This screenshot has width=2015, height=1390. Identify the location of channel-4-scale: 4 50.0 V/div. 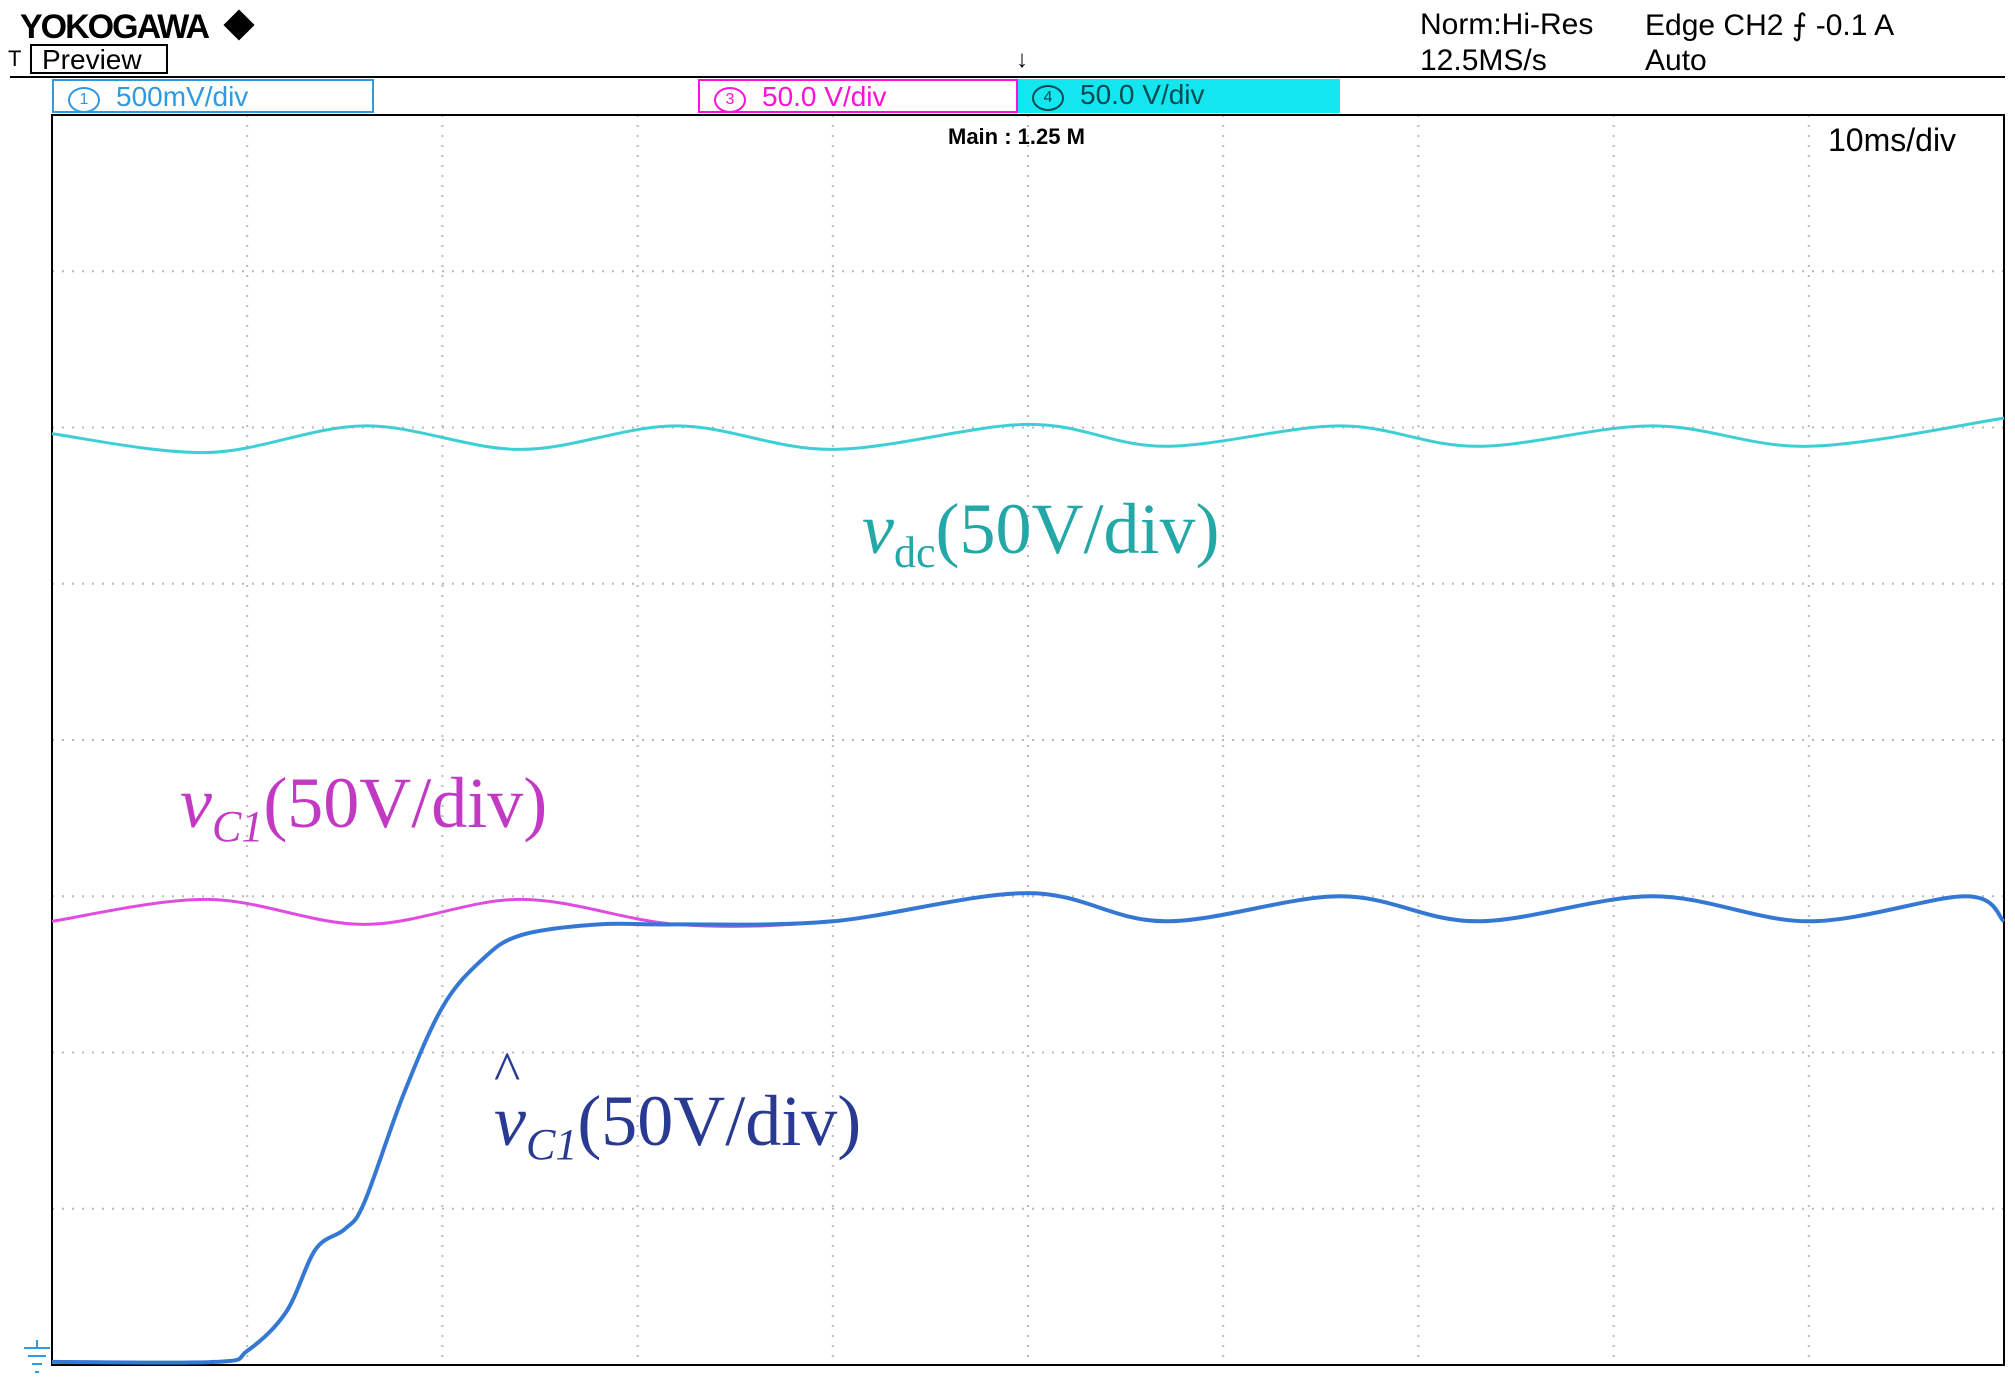
(1179, 96).